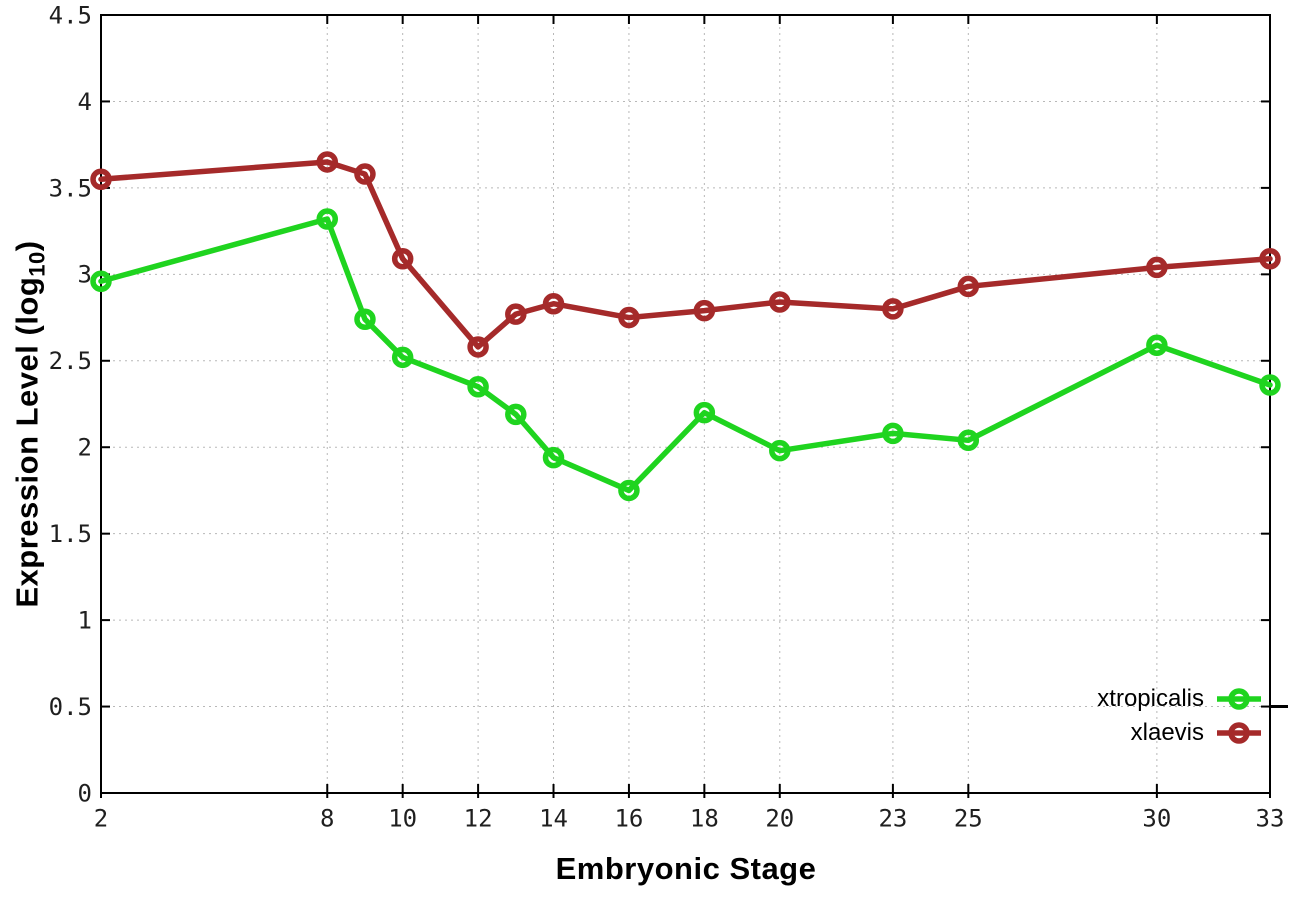 The height and width of the screenshot is (907, 1296). Describe the element at coordinates (968, 819) in the screenshot. I see `x-tick-label: 25` at that location.